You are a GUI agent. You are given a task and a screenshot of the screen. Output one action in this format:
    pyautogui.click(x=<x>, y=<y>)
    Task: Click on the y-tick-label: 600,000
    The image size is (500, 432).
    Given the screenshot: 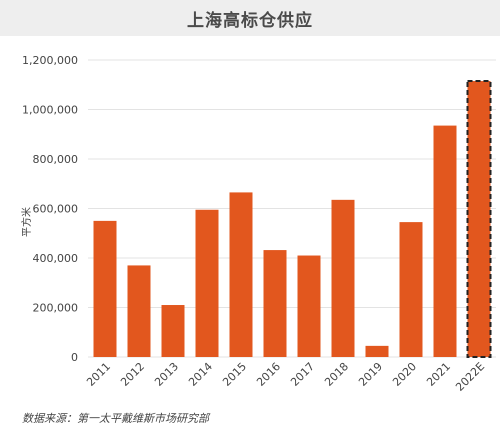 What is the action you would take?
    pyautogui.click(x=56, y=209)
    